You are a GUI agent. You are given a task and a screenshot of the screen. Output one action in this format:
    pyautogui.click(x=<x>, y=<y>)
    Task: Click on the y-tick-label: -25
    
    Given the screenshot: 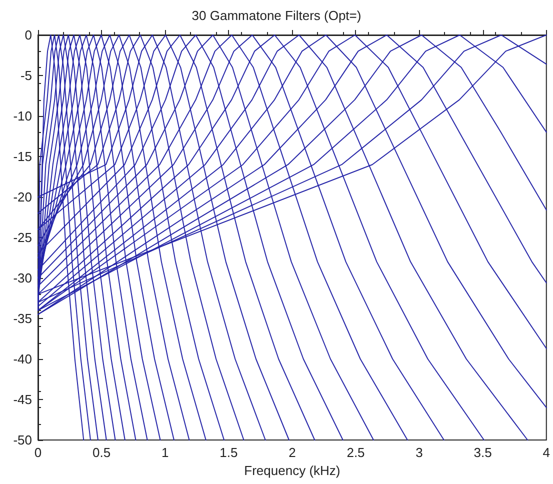 What is the action you would take?
    pyautogui.click(x=22, y=237)
    